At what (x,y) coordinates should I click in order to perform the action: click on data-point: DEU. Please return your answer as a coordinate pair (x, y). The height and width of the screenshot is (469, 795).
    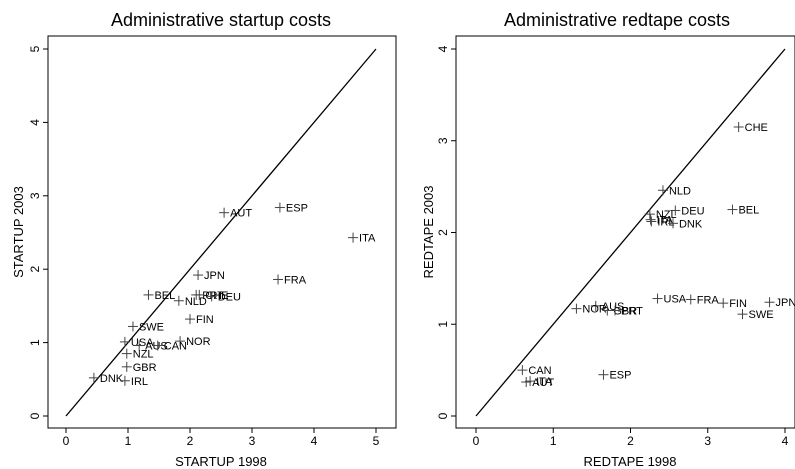
    Looking at the image, I should click on (687, 211).